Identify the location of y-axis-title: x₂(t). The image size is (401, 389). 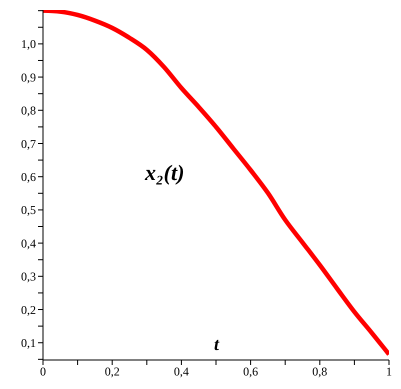
(164, 173).